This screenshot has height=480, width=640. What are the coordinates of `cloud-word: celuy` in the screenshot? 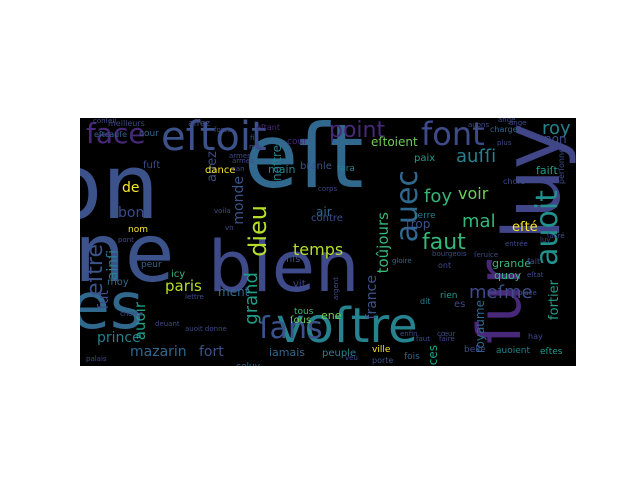 It's located at (248, 365).